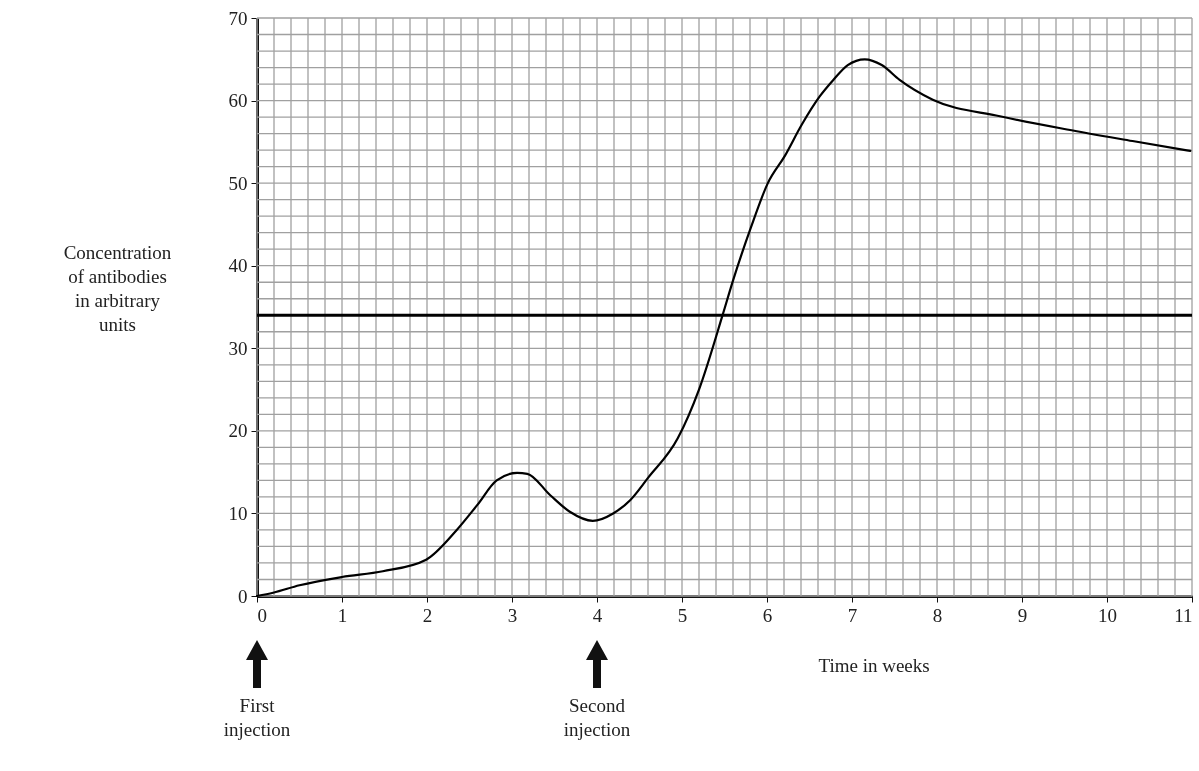  Describe the element at coordinates (597, 615) in the screenshot. I see `x-tick-label: 4` at that location.